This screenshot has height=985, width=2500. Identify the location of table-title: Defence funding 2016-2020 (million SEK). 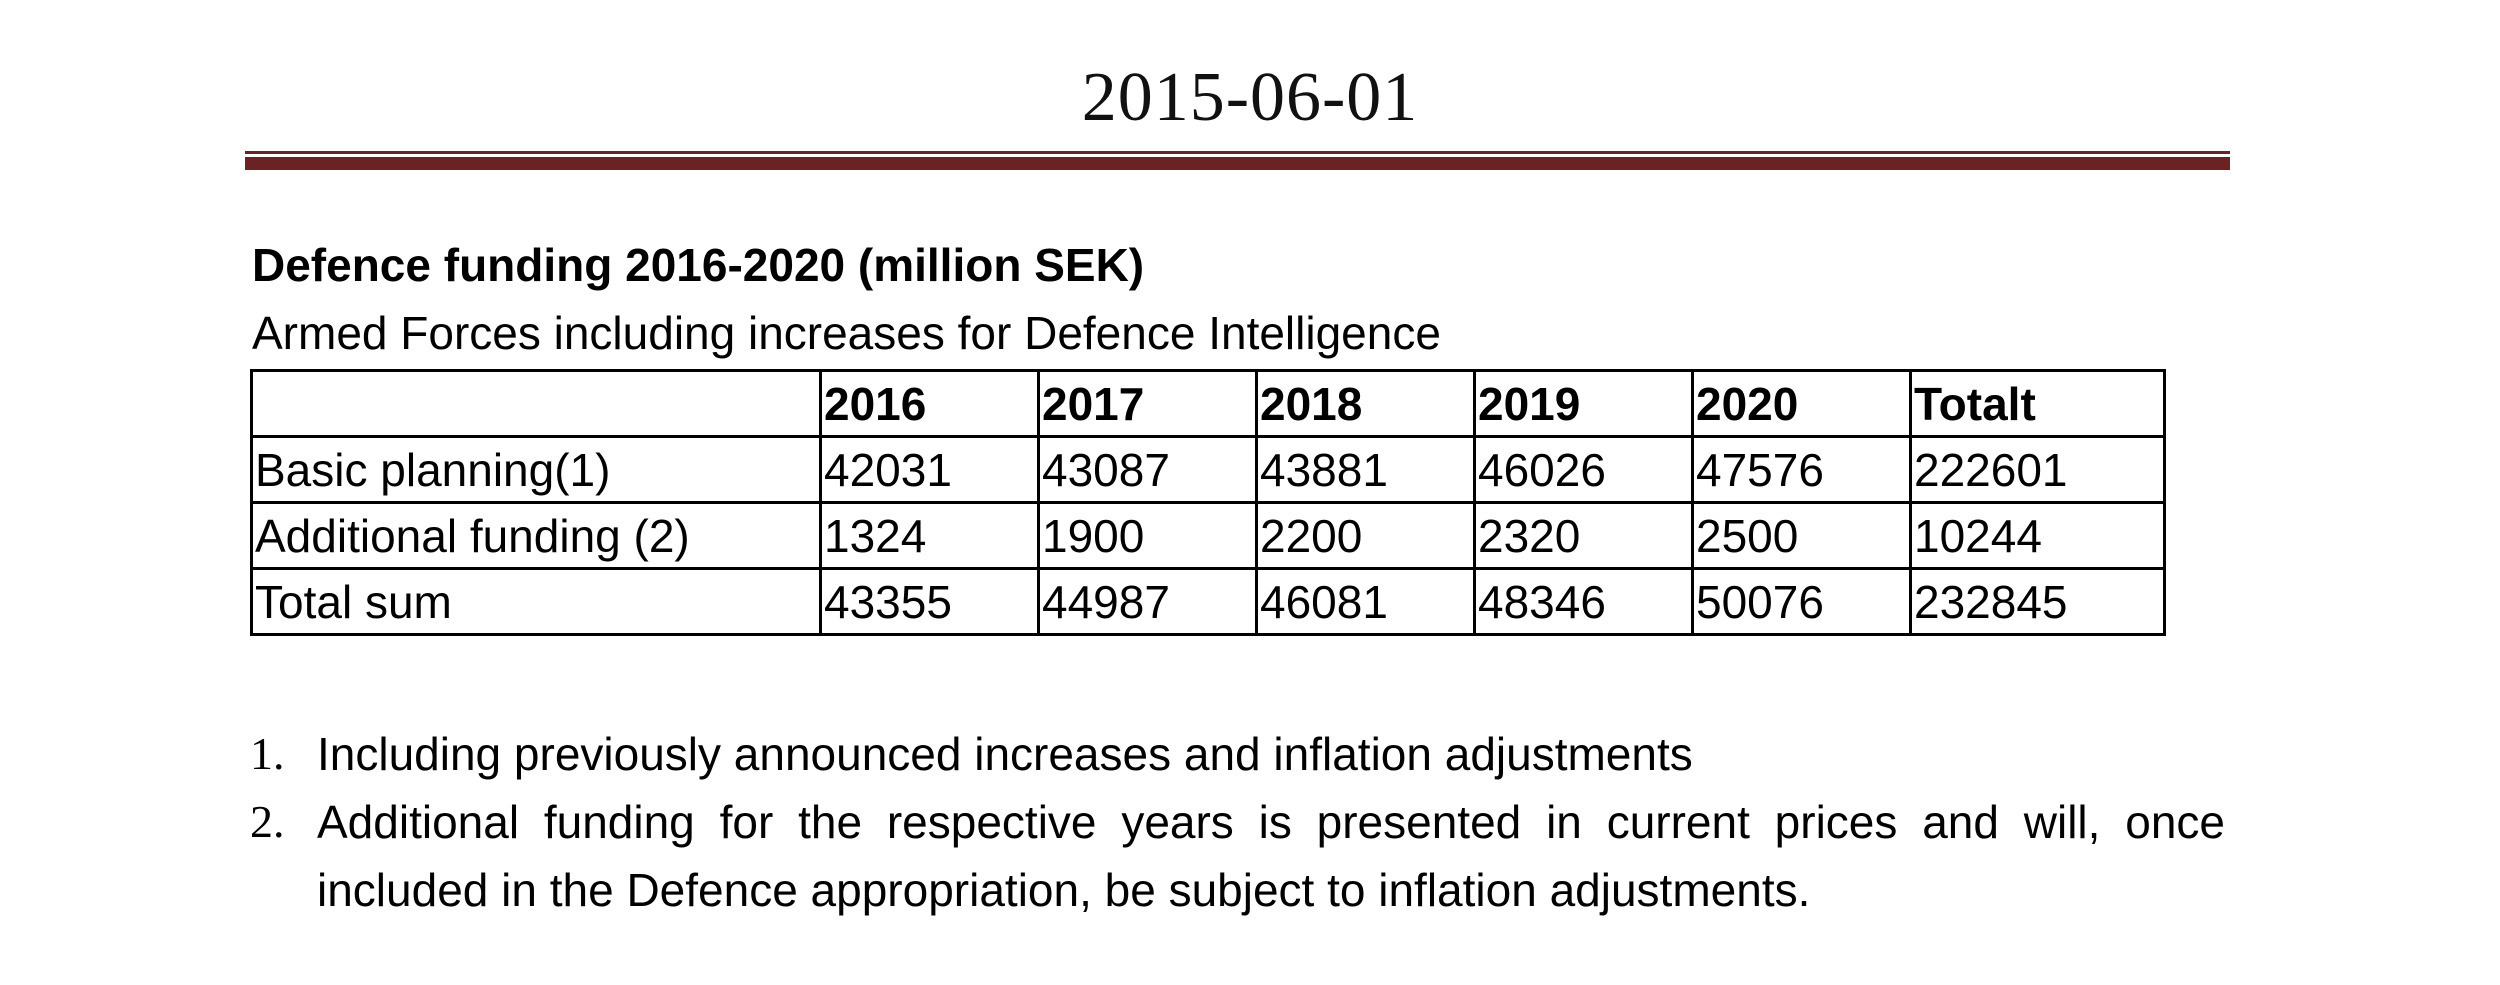
(698, 265).